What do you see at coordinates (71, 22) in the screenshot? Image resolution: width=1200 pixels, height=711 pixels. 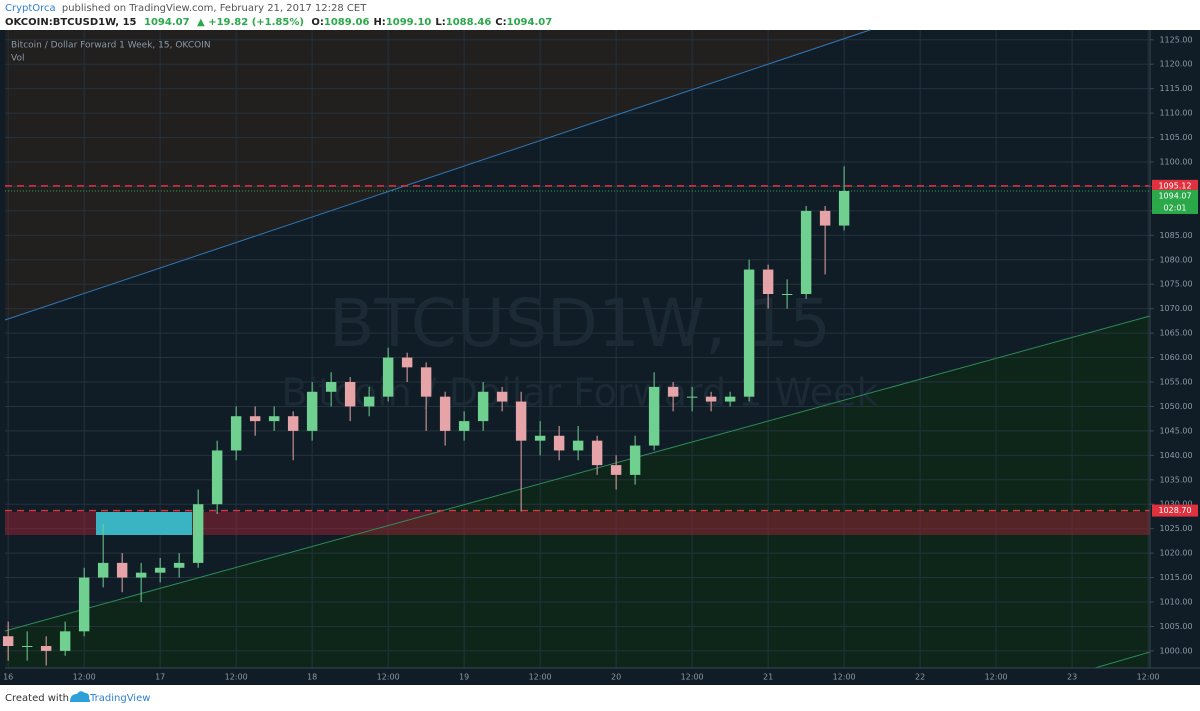 I see `symbol: OKCOIN:BTCUSD1W, 15` at bounding box center [71, 22].